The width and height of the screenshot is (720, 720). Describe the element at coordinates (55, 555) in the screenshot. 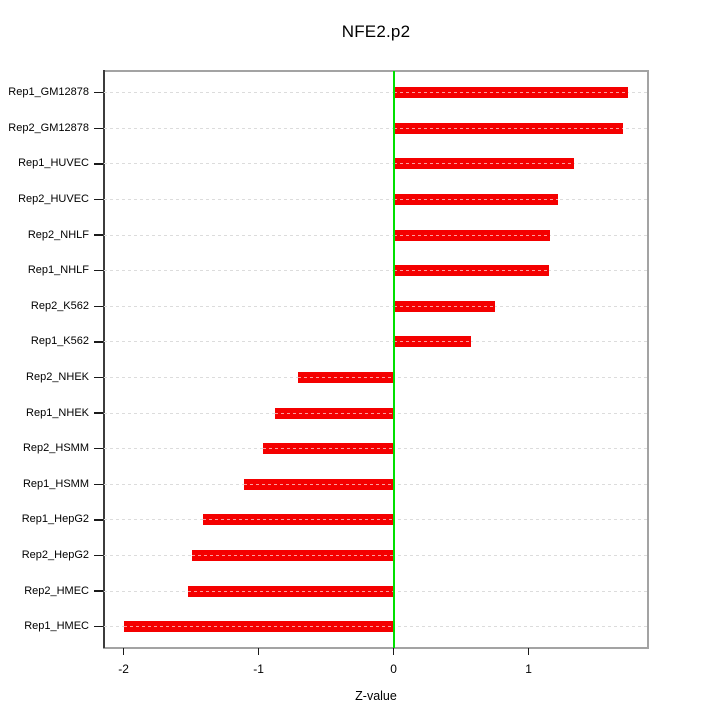

I see `y-tick-label: Rep2_HepG2` at that location.